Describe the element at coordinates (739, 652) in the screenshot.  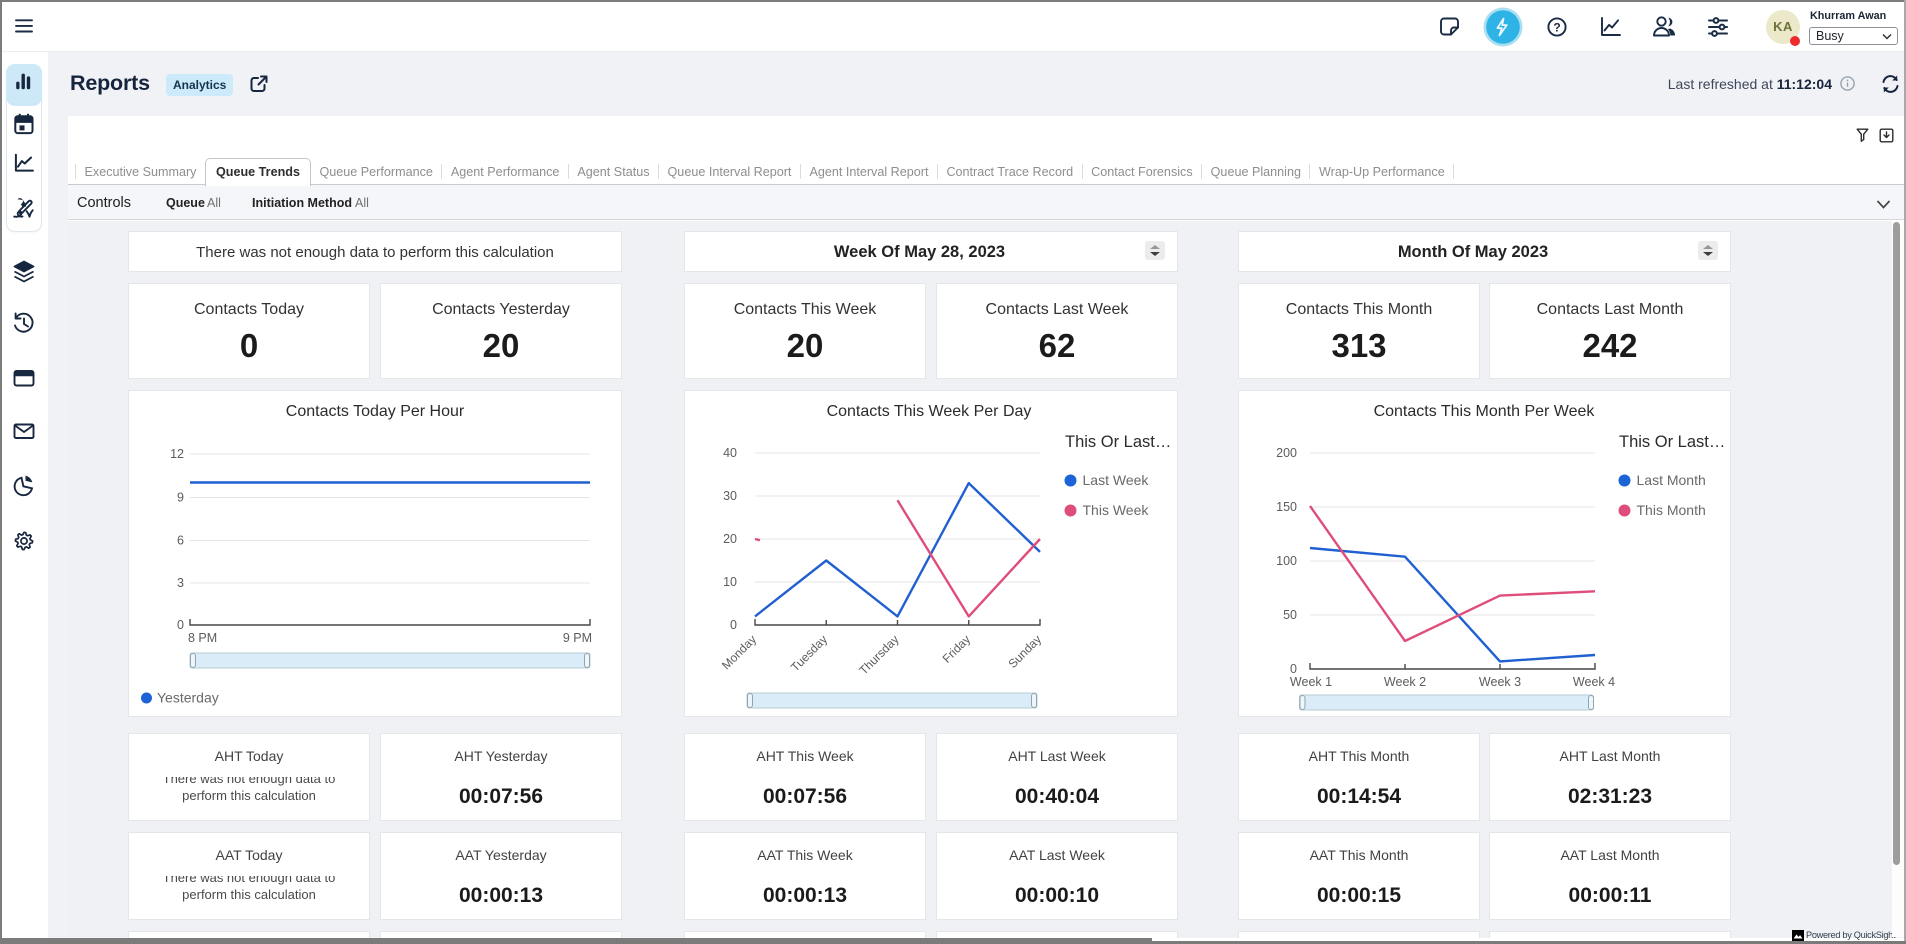
I see `svg-text: Monday` at that location.